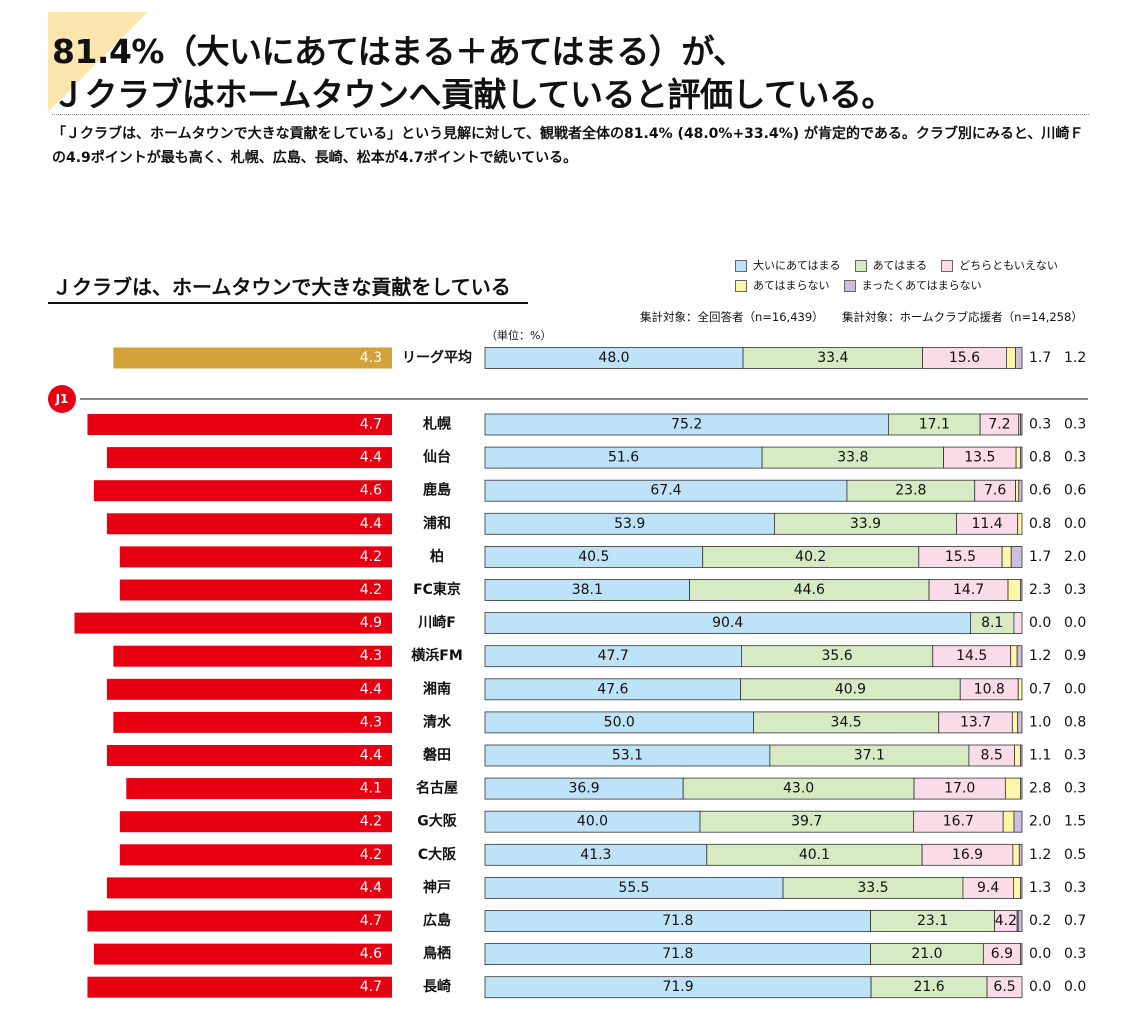 The height and width of the screenshot is (1009, 1135). Describe the element at coordinates (371, 491) in the screenshot. I see `club-row-2-score-label: 4.6` at that location.